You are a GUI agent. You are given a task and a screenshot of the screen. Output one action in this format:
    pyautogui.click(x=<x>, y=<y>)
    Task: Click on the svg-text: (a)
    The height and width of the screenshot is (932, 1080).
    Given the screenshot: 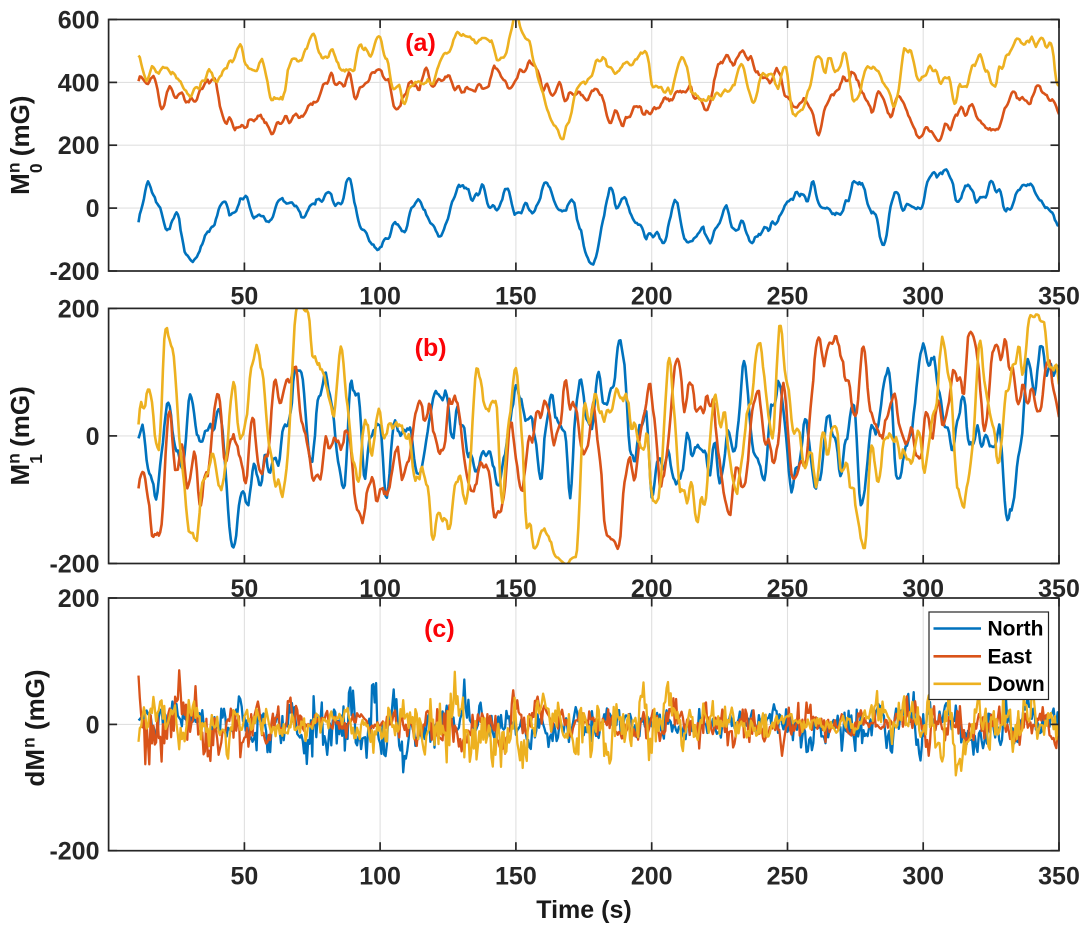 What is the action you would take?
    pyautogui.click(x=420, y=43)
    